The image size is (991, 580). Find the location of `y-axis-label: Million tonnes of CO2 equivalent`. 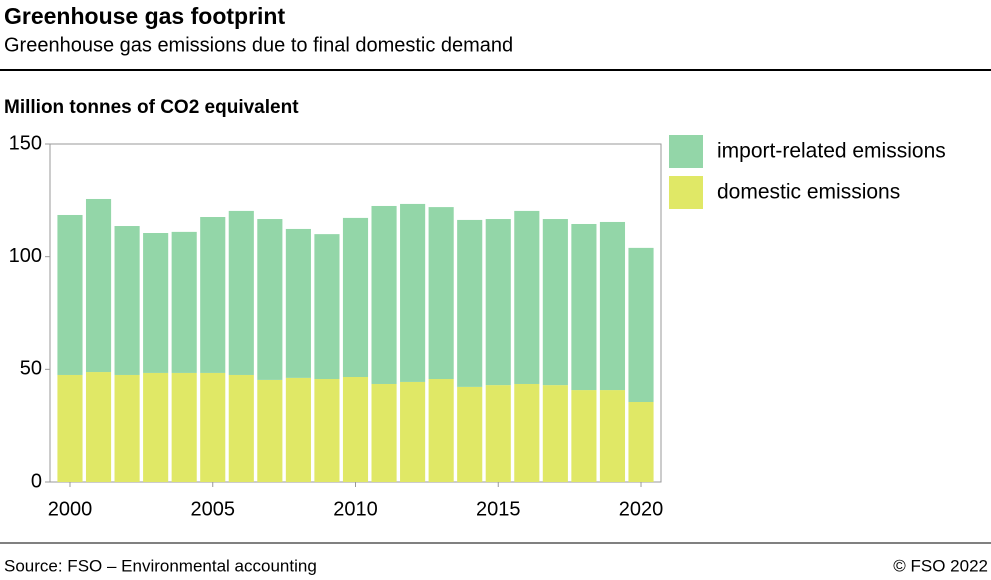

y-axis-label: Million tonnes of CO2 equivalent is located at coordinates (151, 107).